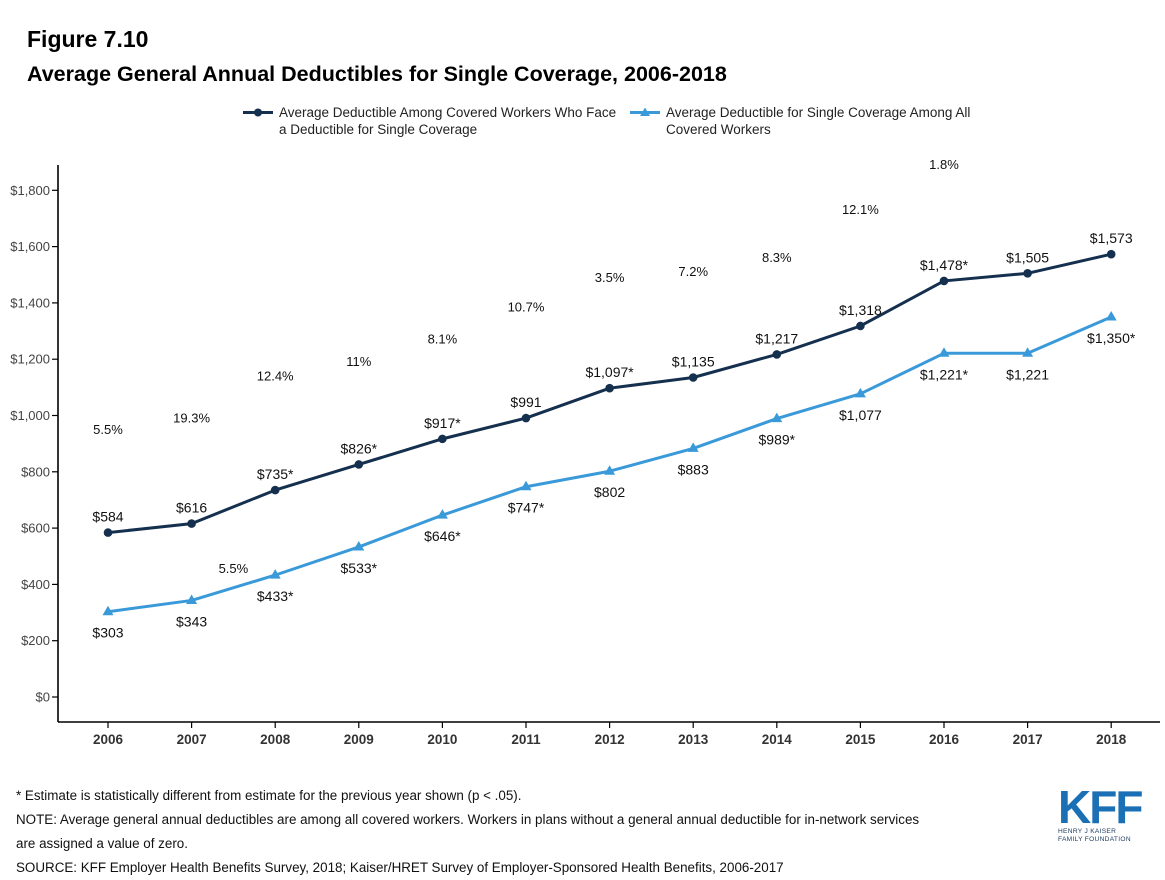  I want to click on data-label-light: $883, so click(693, 469).